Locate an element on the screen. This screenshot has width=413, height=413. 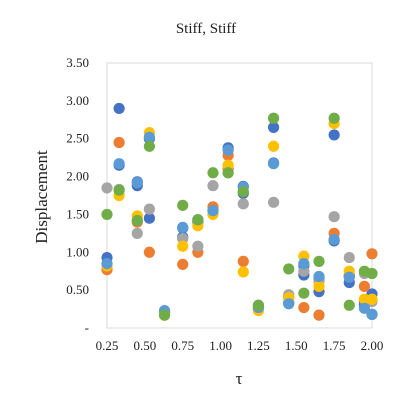
chart-title: Stiff, Stiff is located at coordinates (206, 29).